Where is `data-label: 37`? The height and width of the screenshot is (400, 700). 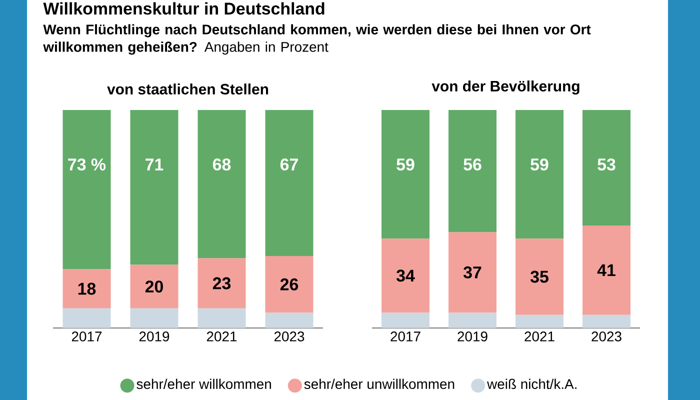
data-label: 37 is located at coordinates (472, 272).